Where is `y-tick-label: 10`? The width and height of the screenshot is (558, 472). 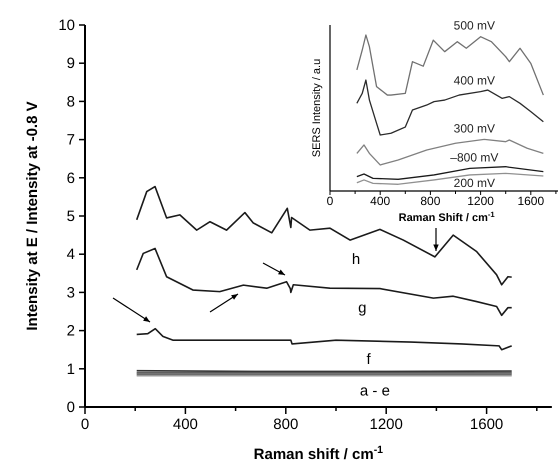
y-tick-label: 10 is located at coordinates (66, 25).